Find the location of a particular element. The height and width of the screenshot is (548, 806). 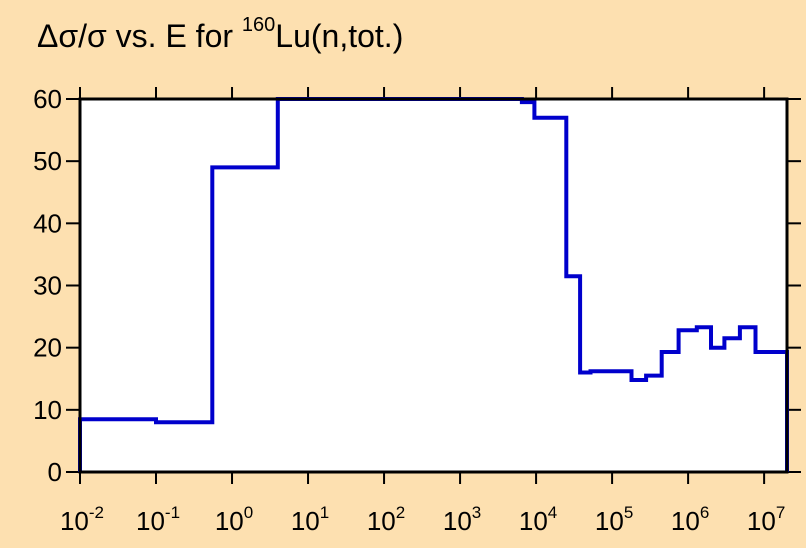

y-tick-label: 60 is located at coordinates (47, 99).